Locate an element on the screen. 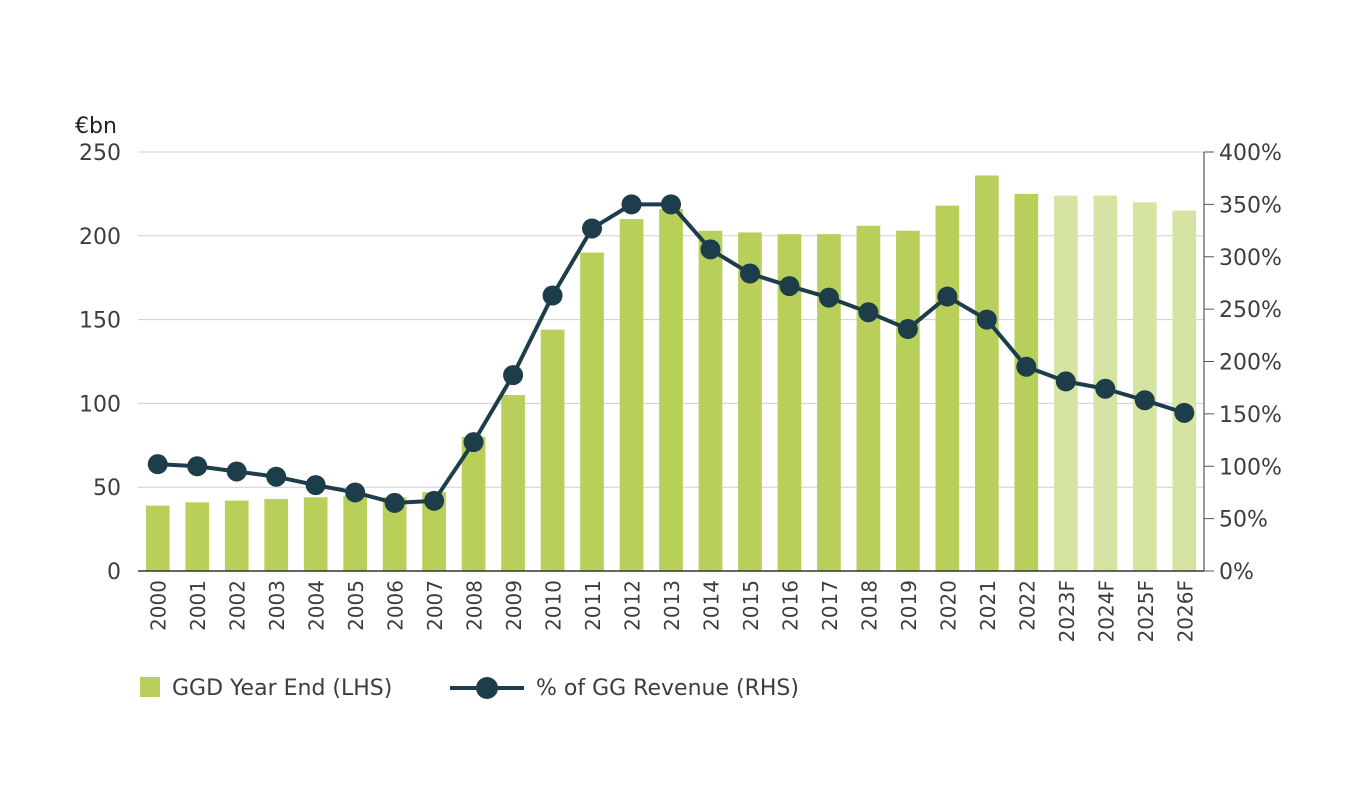  y-left-tick-label: 150 is located at coordinates (100, 321).